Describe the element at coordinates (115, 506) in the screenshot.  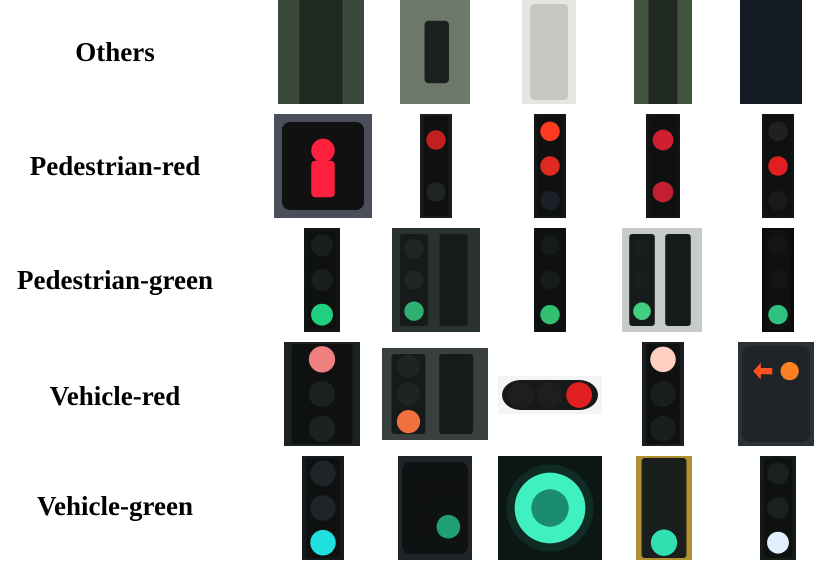
I see `row-label-vehicle-green: Vehicle-green` at that location.